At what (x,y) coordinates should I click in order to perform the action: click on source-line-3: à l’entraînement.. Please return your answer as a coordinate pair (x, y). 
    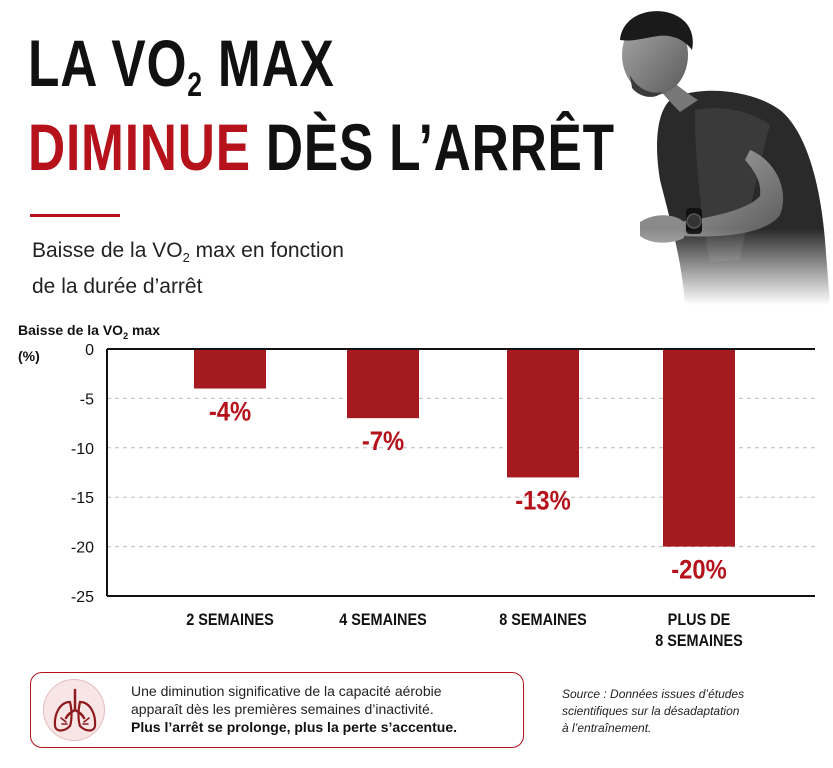
    Looking at the image, I should click on (607, 728).